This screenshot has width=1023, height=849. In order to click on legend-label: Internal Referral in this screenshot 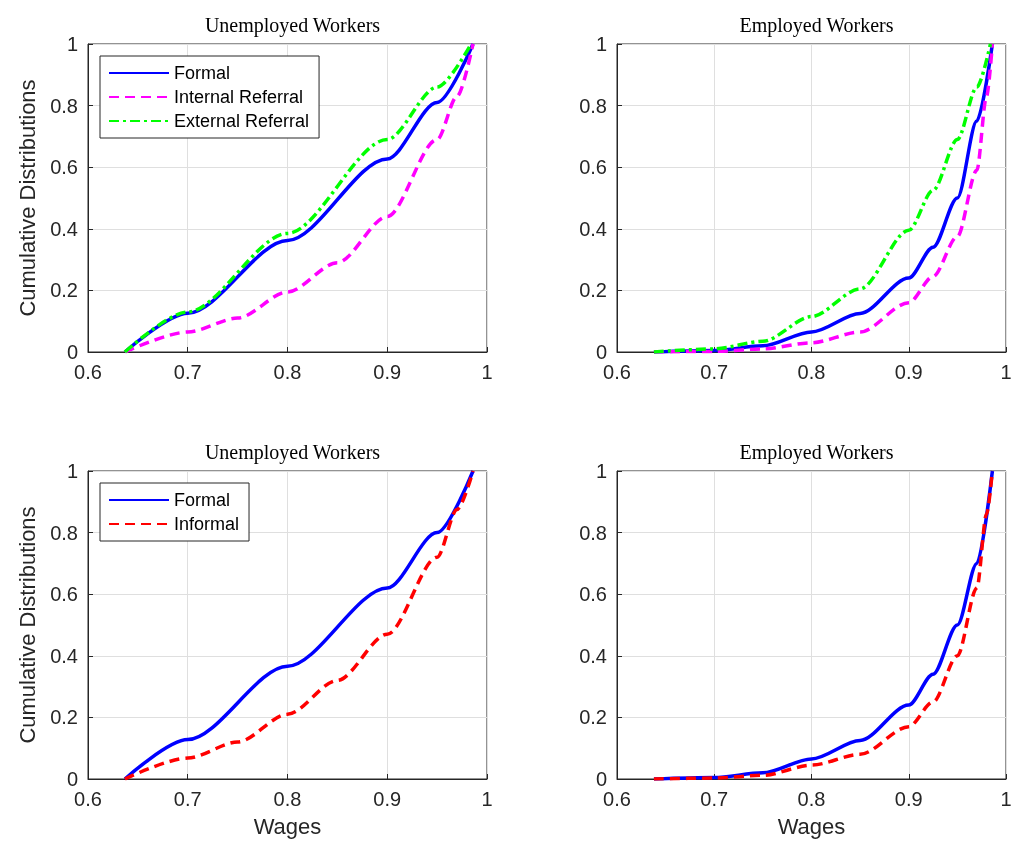, I will do `click(239, 97)`.